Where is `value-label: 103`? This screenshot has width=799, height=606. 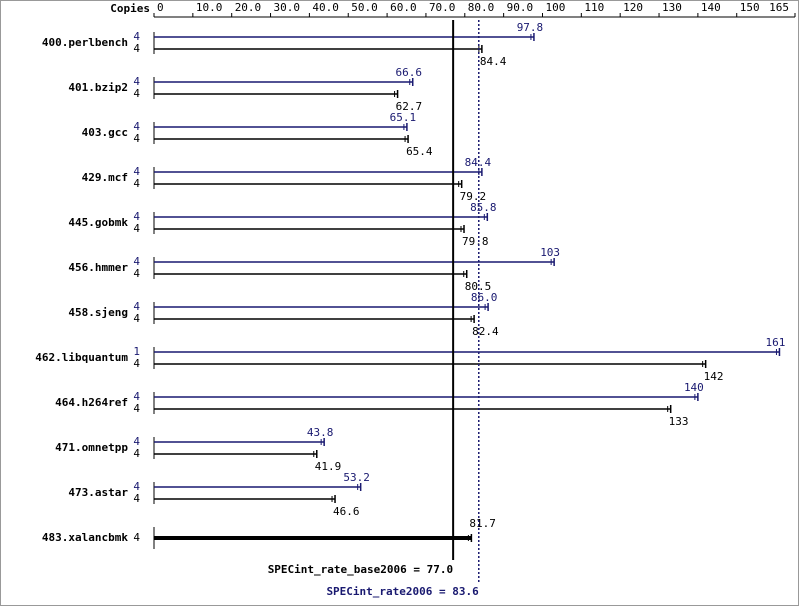 value-label: 103 is located at coordinates (550, 252).